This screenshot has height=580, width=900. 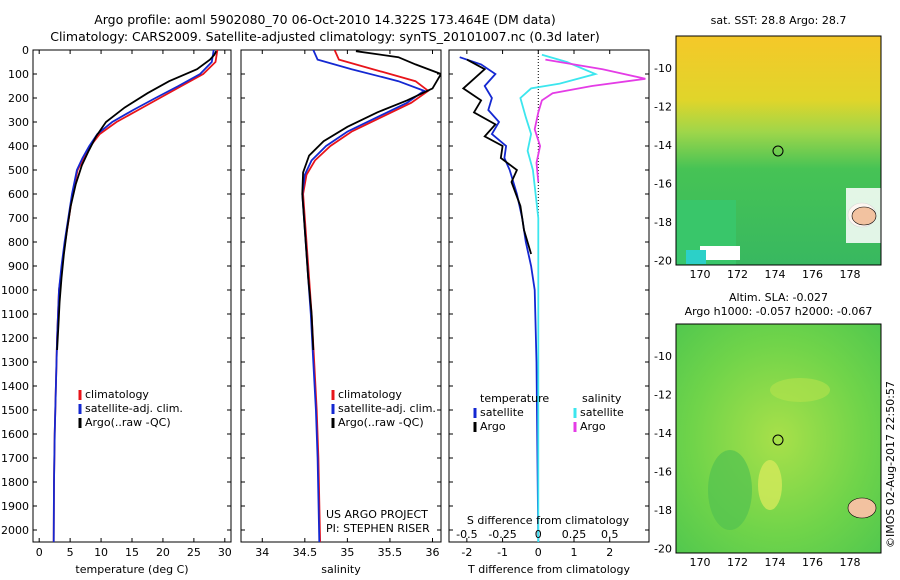 What do you see at coordinates (15, 482) in the screenshot?
I see `y-tick-label: 1800` at bounding box center [15, 482].